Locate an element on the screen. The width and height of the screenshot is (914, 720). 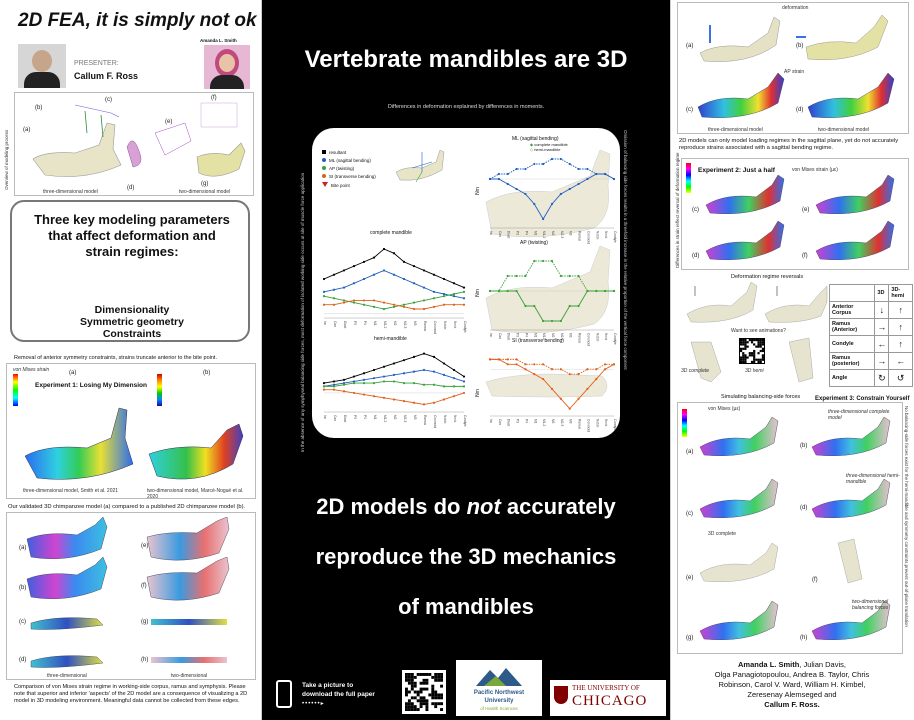
regime-row: Condyle ← ↑ is located at coordinates (870, 344).